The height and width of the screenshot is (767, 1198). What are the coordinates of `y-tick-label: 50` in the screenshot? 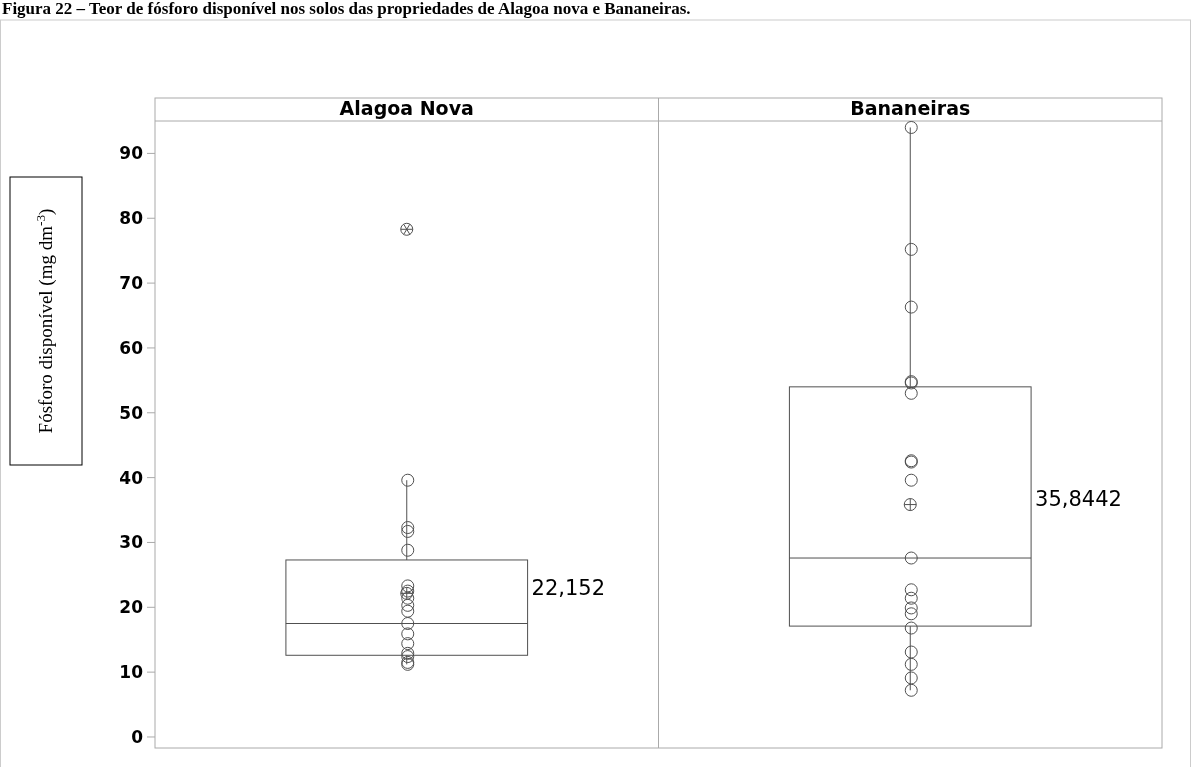 It's located at (131, 412).